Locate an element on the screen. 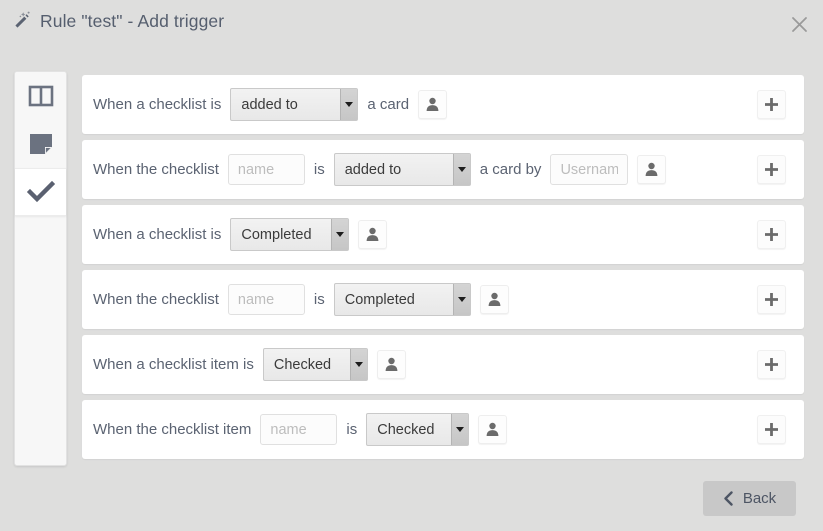 The image size is (823, 531). sidebar-item-checklist is located at coordinates (40, 192).